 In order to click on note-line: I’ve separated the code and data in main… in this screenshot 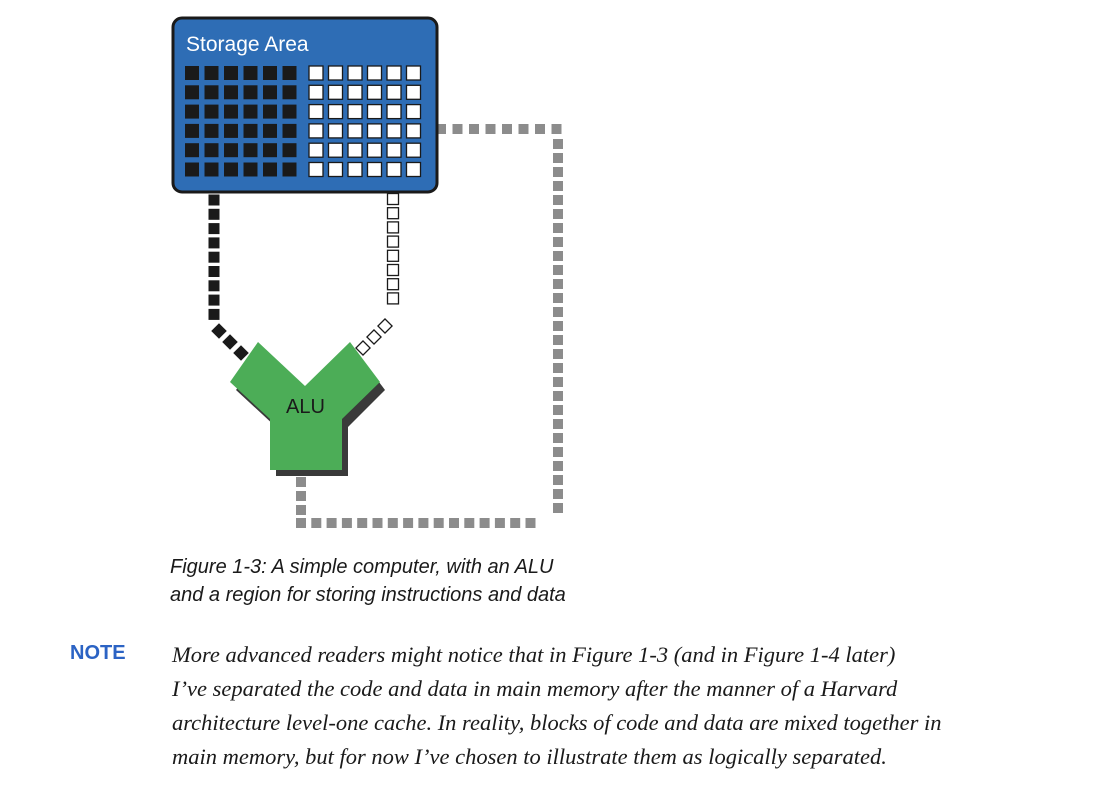, I will do `click(535, 688)`.